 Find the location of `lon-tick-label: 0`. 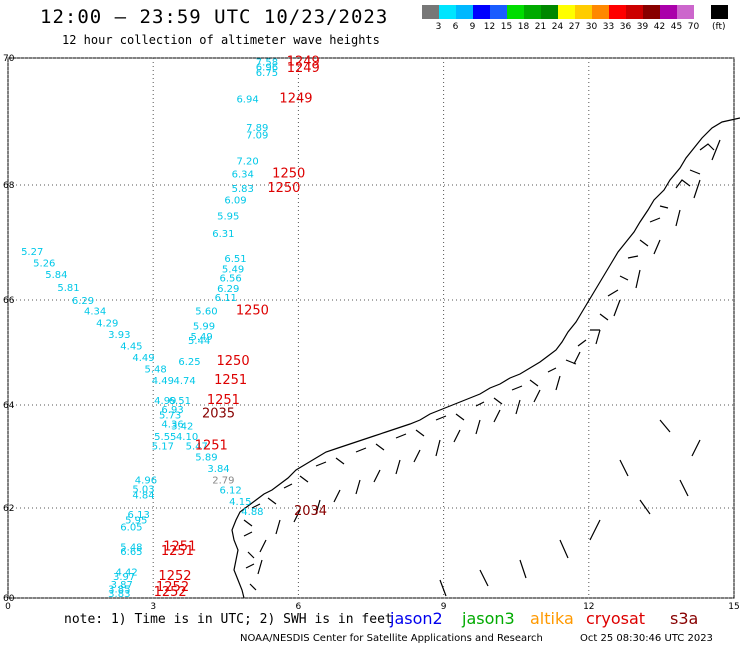

lon-tick-label: 0 is located at coordinates (8, 607).